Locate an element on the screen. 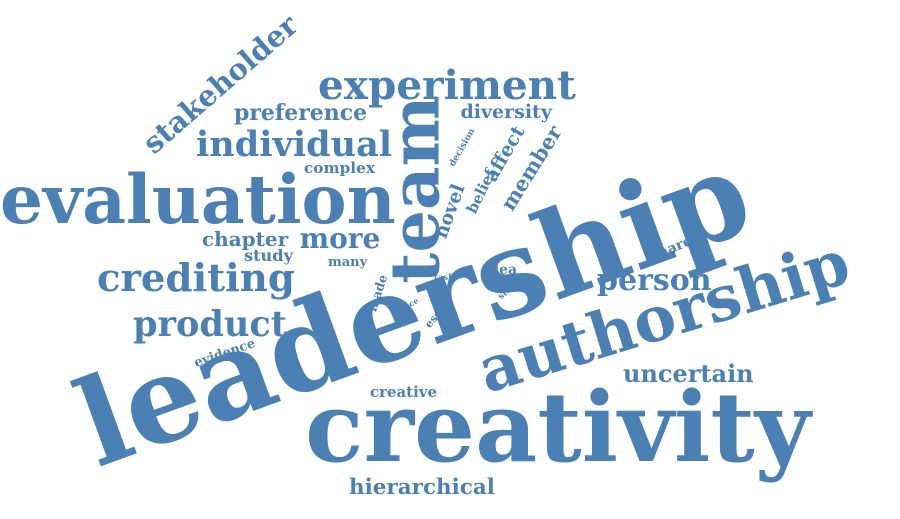 The image size is (900, 519). word-idea: idea is located at coordinates (501, 270).